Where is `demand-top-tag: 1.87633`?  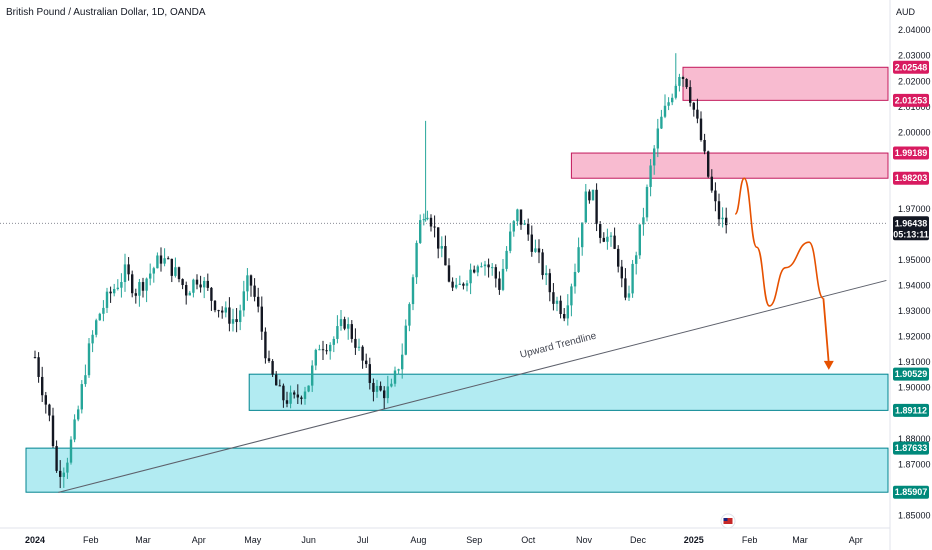
demand-top-tag: 1.87633 is located at coordinates (911, 448).